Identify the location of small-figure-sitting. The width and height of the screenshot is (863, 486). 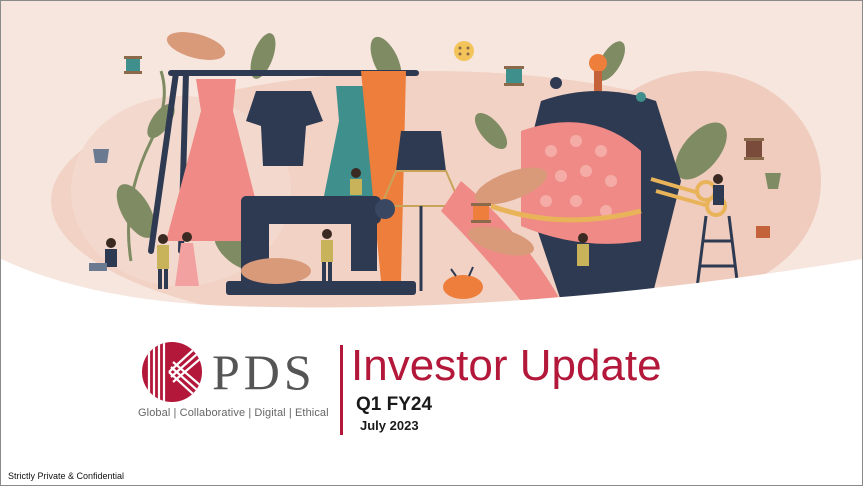
(103, 254).